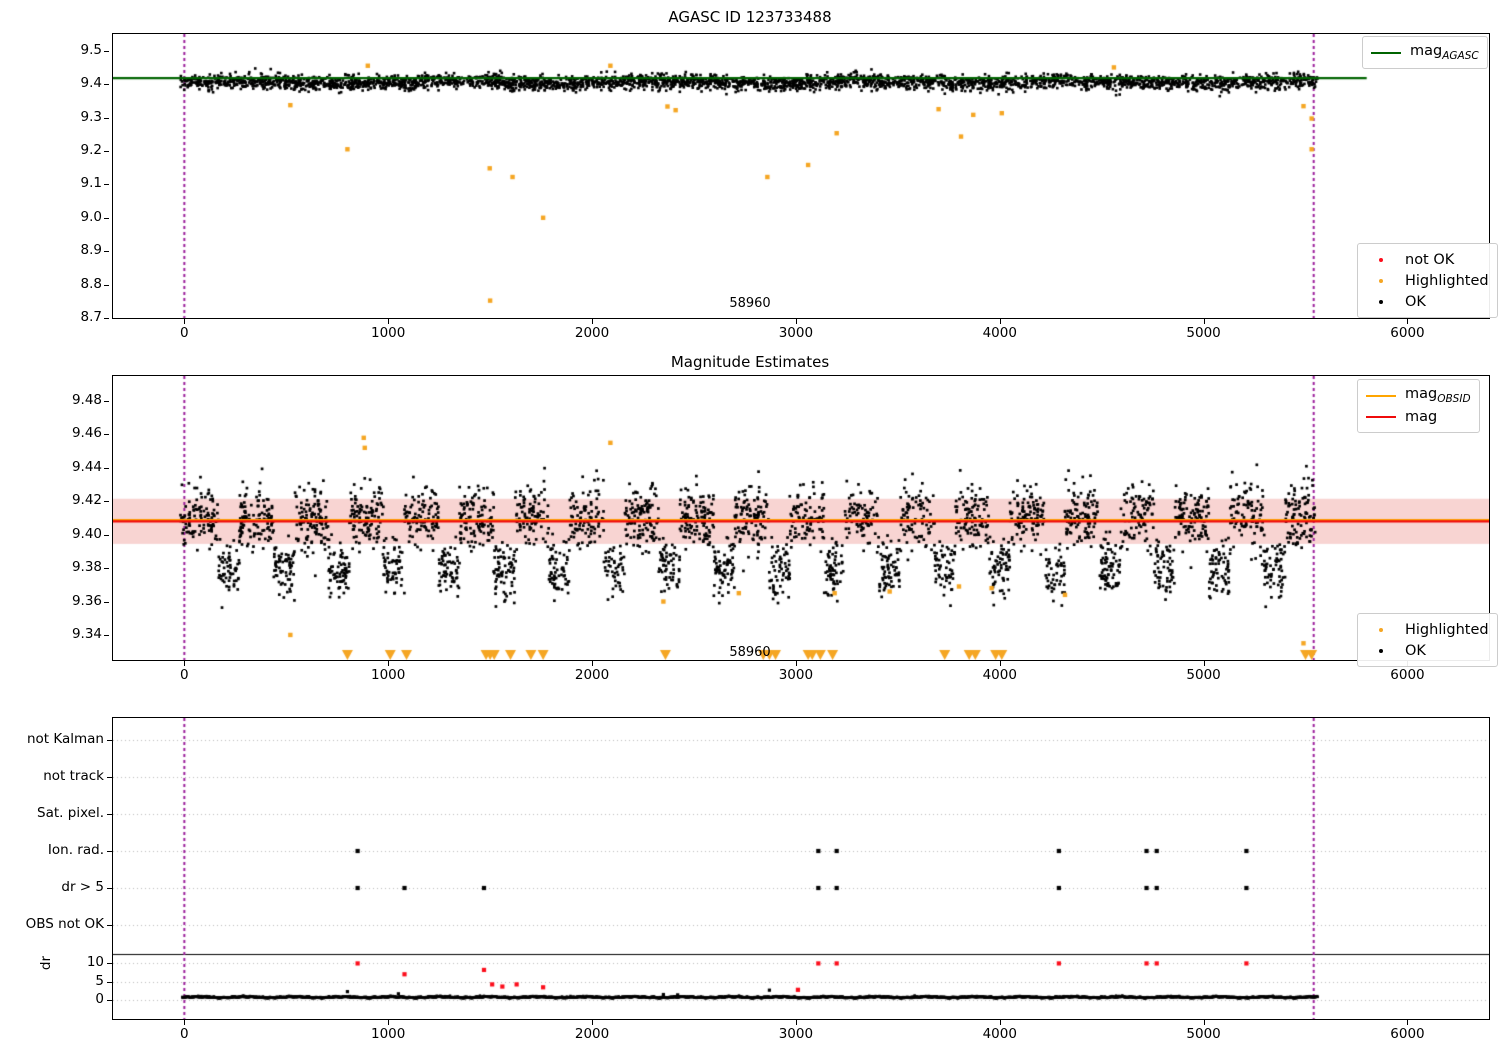 The height and width of the screenshot is (1050, 1500). Describe the element at coordinates (1447, 629) in the screenshot. I see `legend-label-highlighted: Highlighted` at that location.